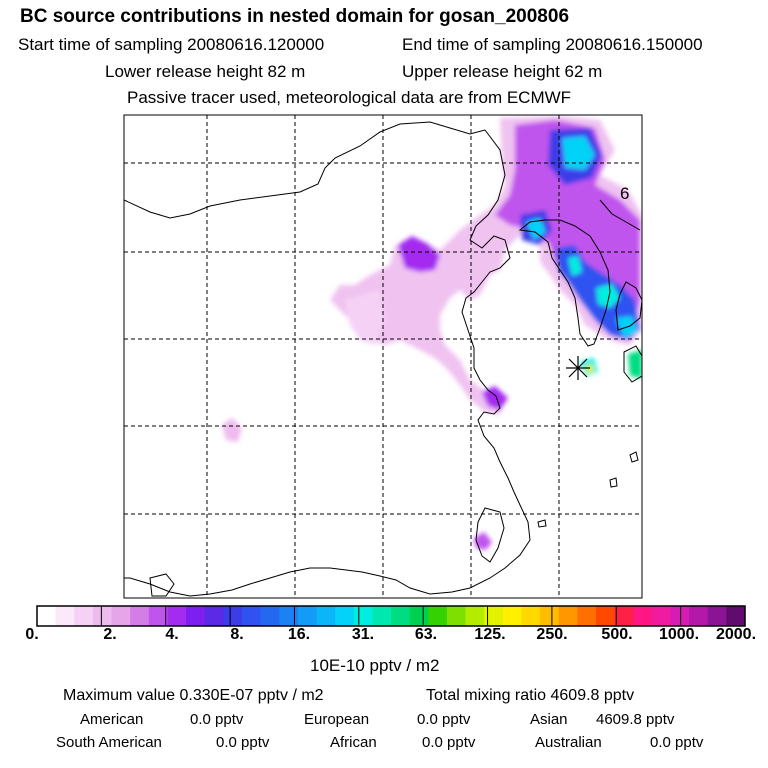 The width and height of the screenshot is (768, 768). What do you see at coordinates (578, 368) in the screenshot?
I see `receptor-star-icon` at bounding box center [578, 368].